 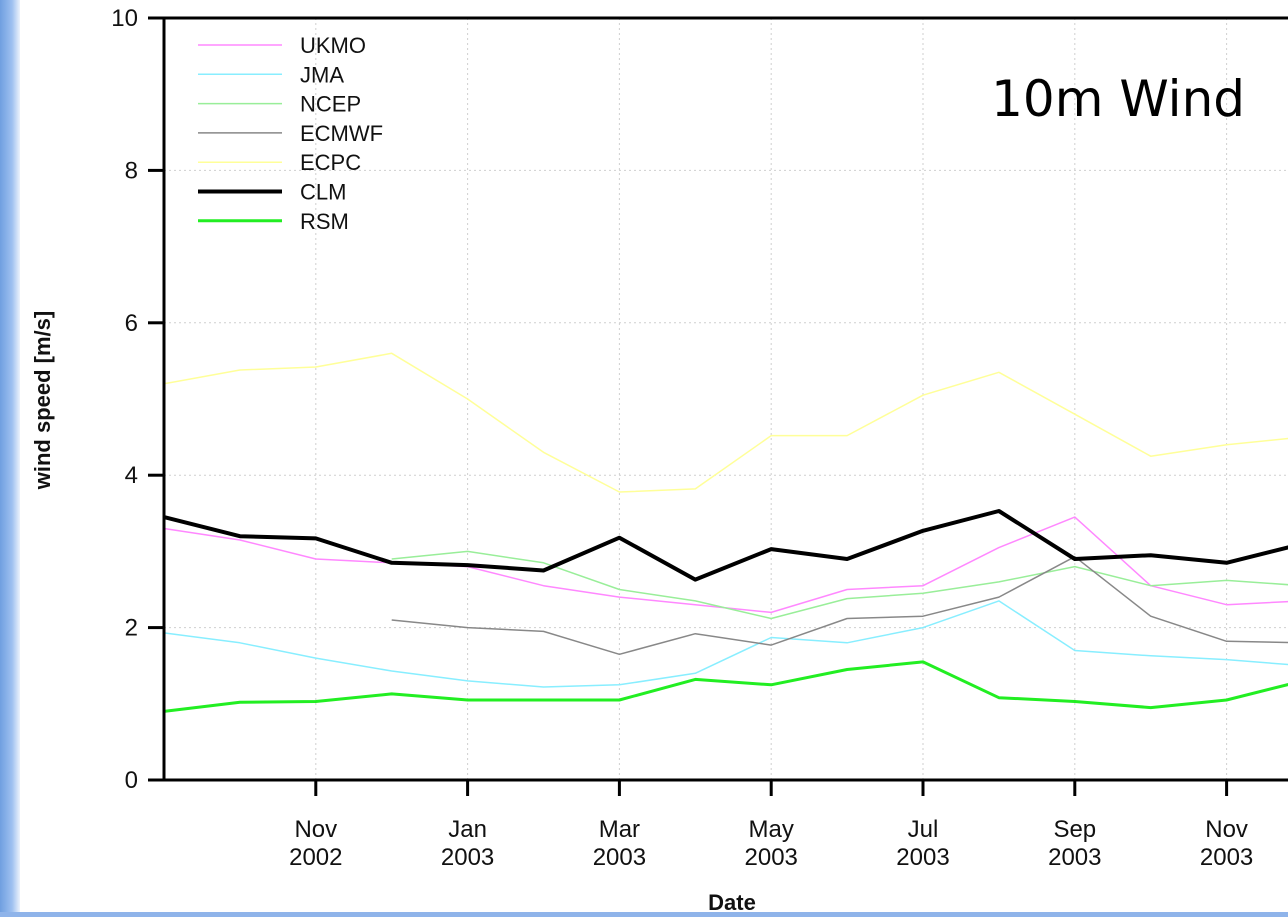 I want to click on legend: UKMO JMA NCEP ECMWF ECPC CLM RSM, so click(x=290, y=133).